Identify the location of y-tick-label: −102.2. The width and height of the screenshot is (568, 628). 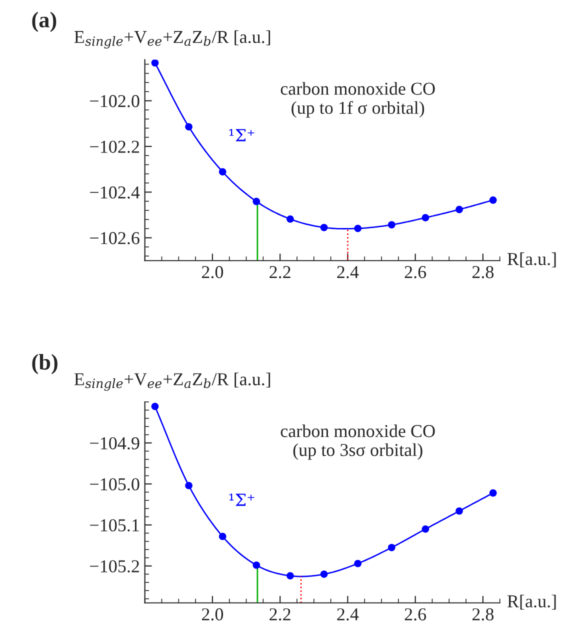
(114, 146).